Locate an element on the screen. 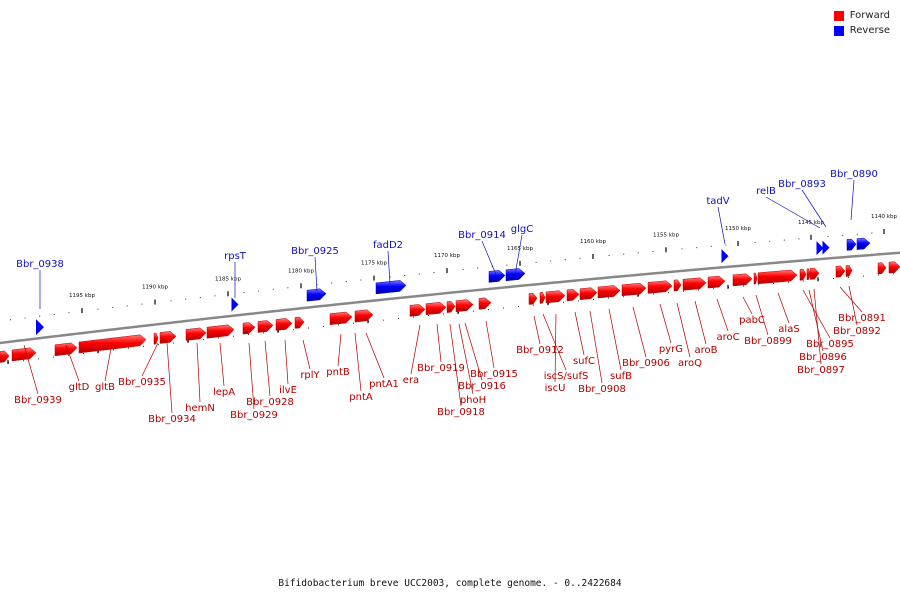  gene-label-bbr-0892: Bbr_0892 is located at coordinates (857, 331).